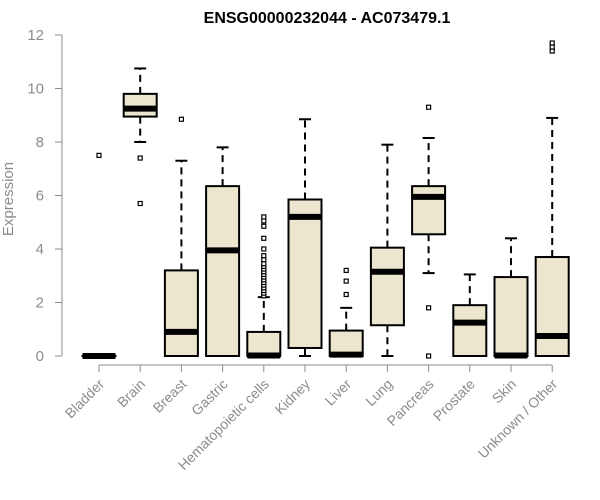 This screenshot has width=600, height=500. I want to click on box-breast, so click(181, 236).